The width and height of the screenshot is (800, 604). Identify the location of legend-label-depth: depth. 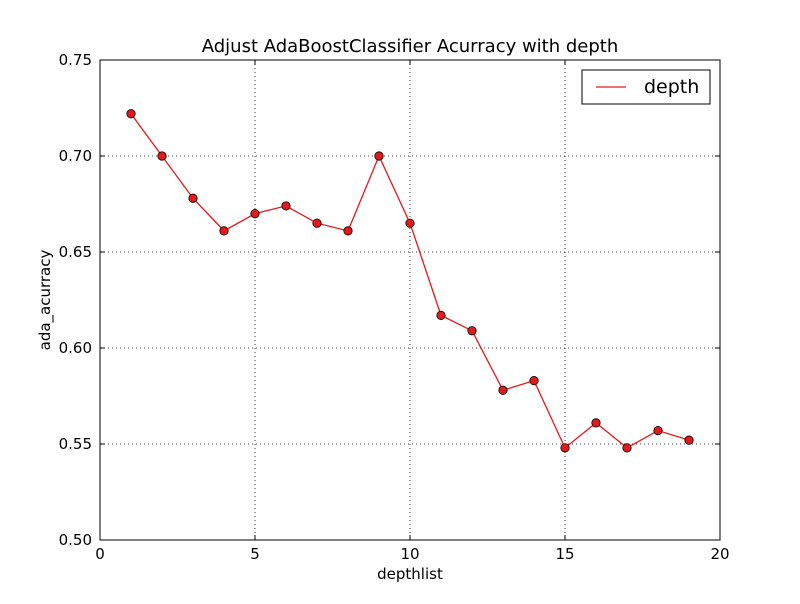
(671, 87).